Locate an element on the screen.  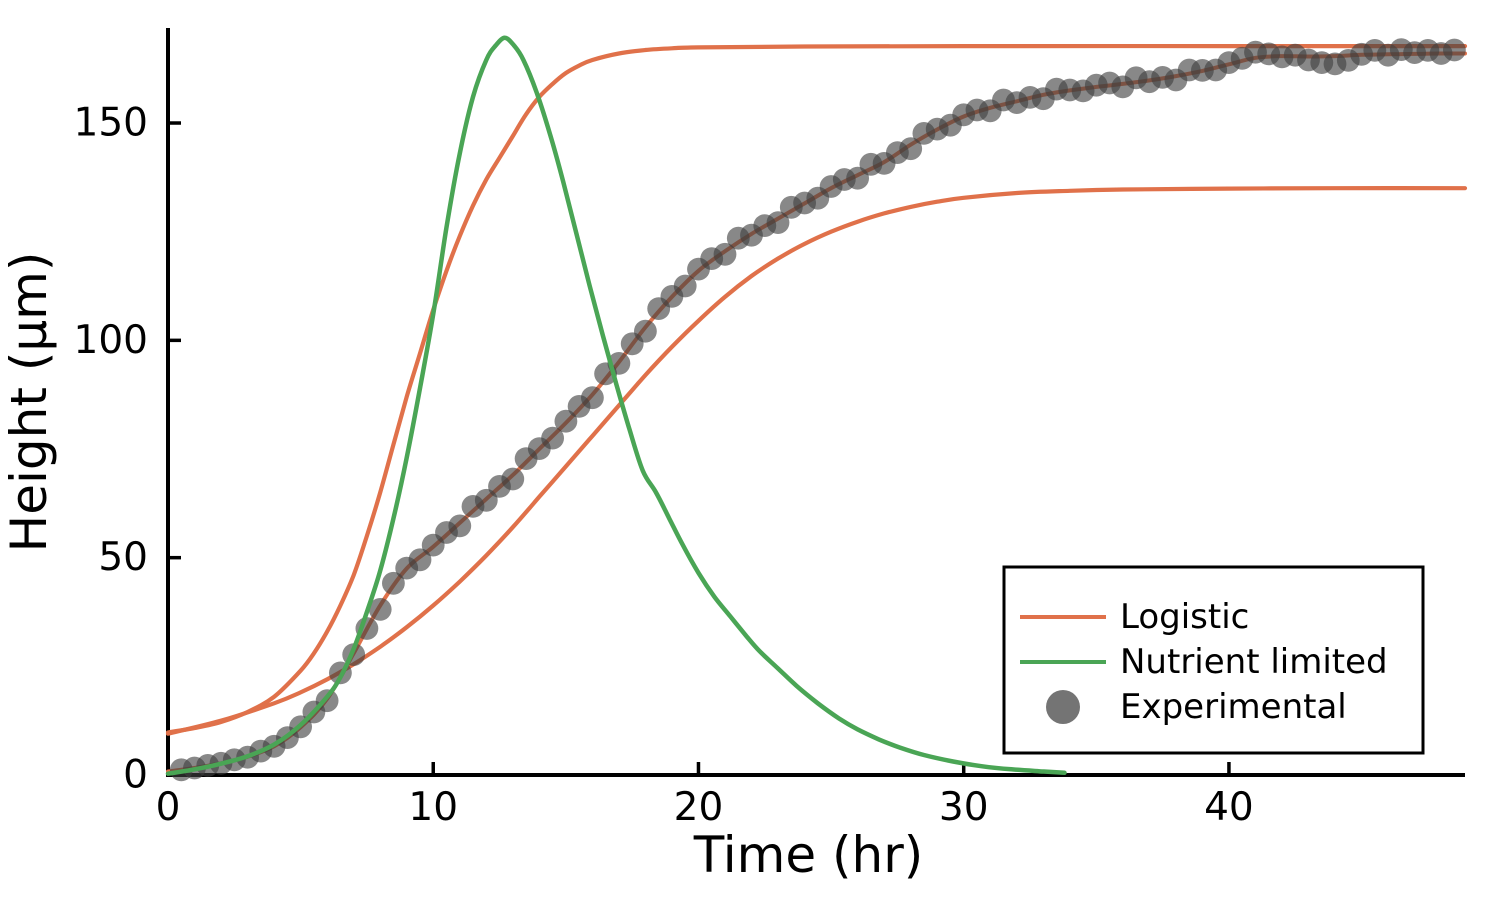
y-tick-label: 50 is located at coordinates (123, 557).